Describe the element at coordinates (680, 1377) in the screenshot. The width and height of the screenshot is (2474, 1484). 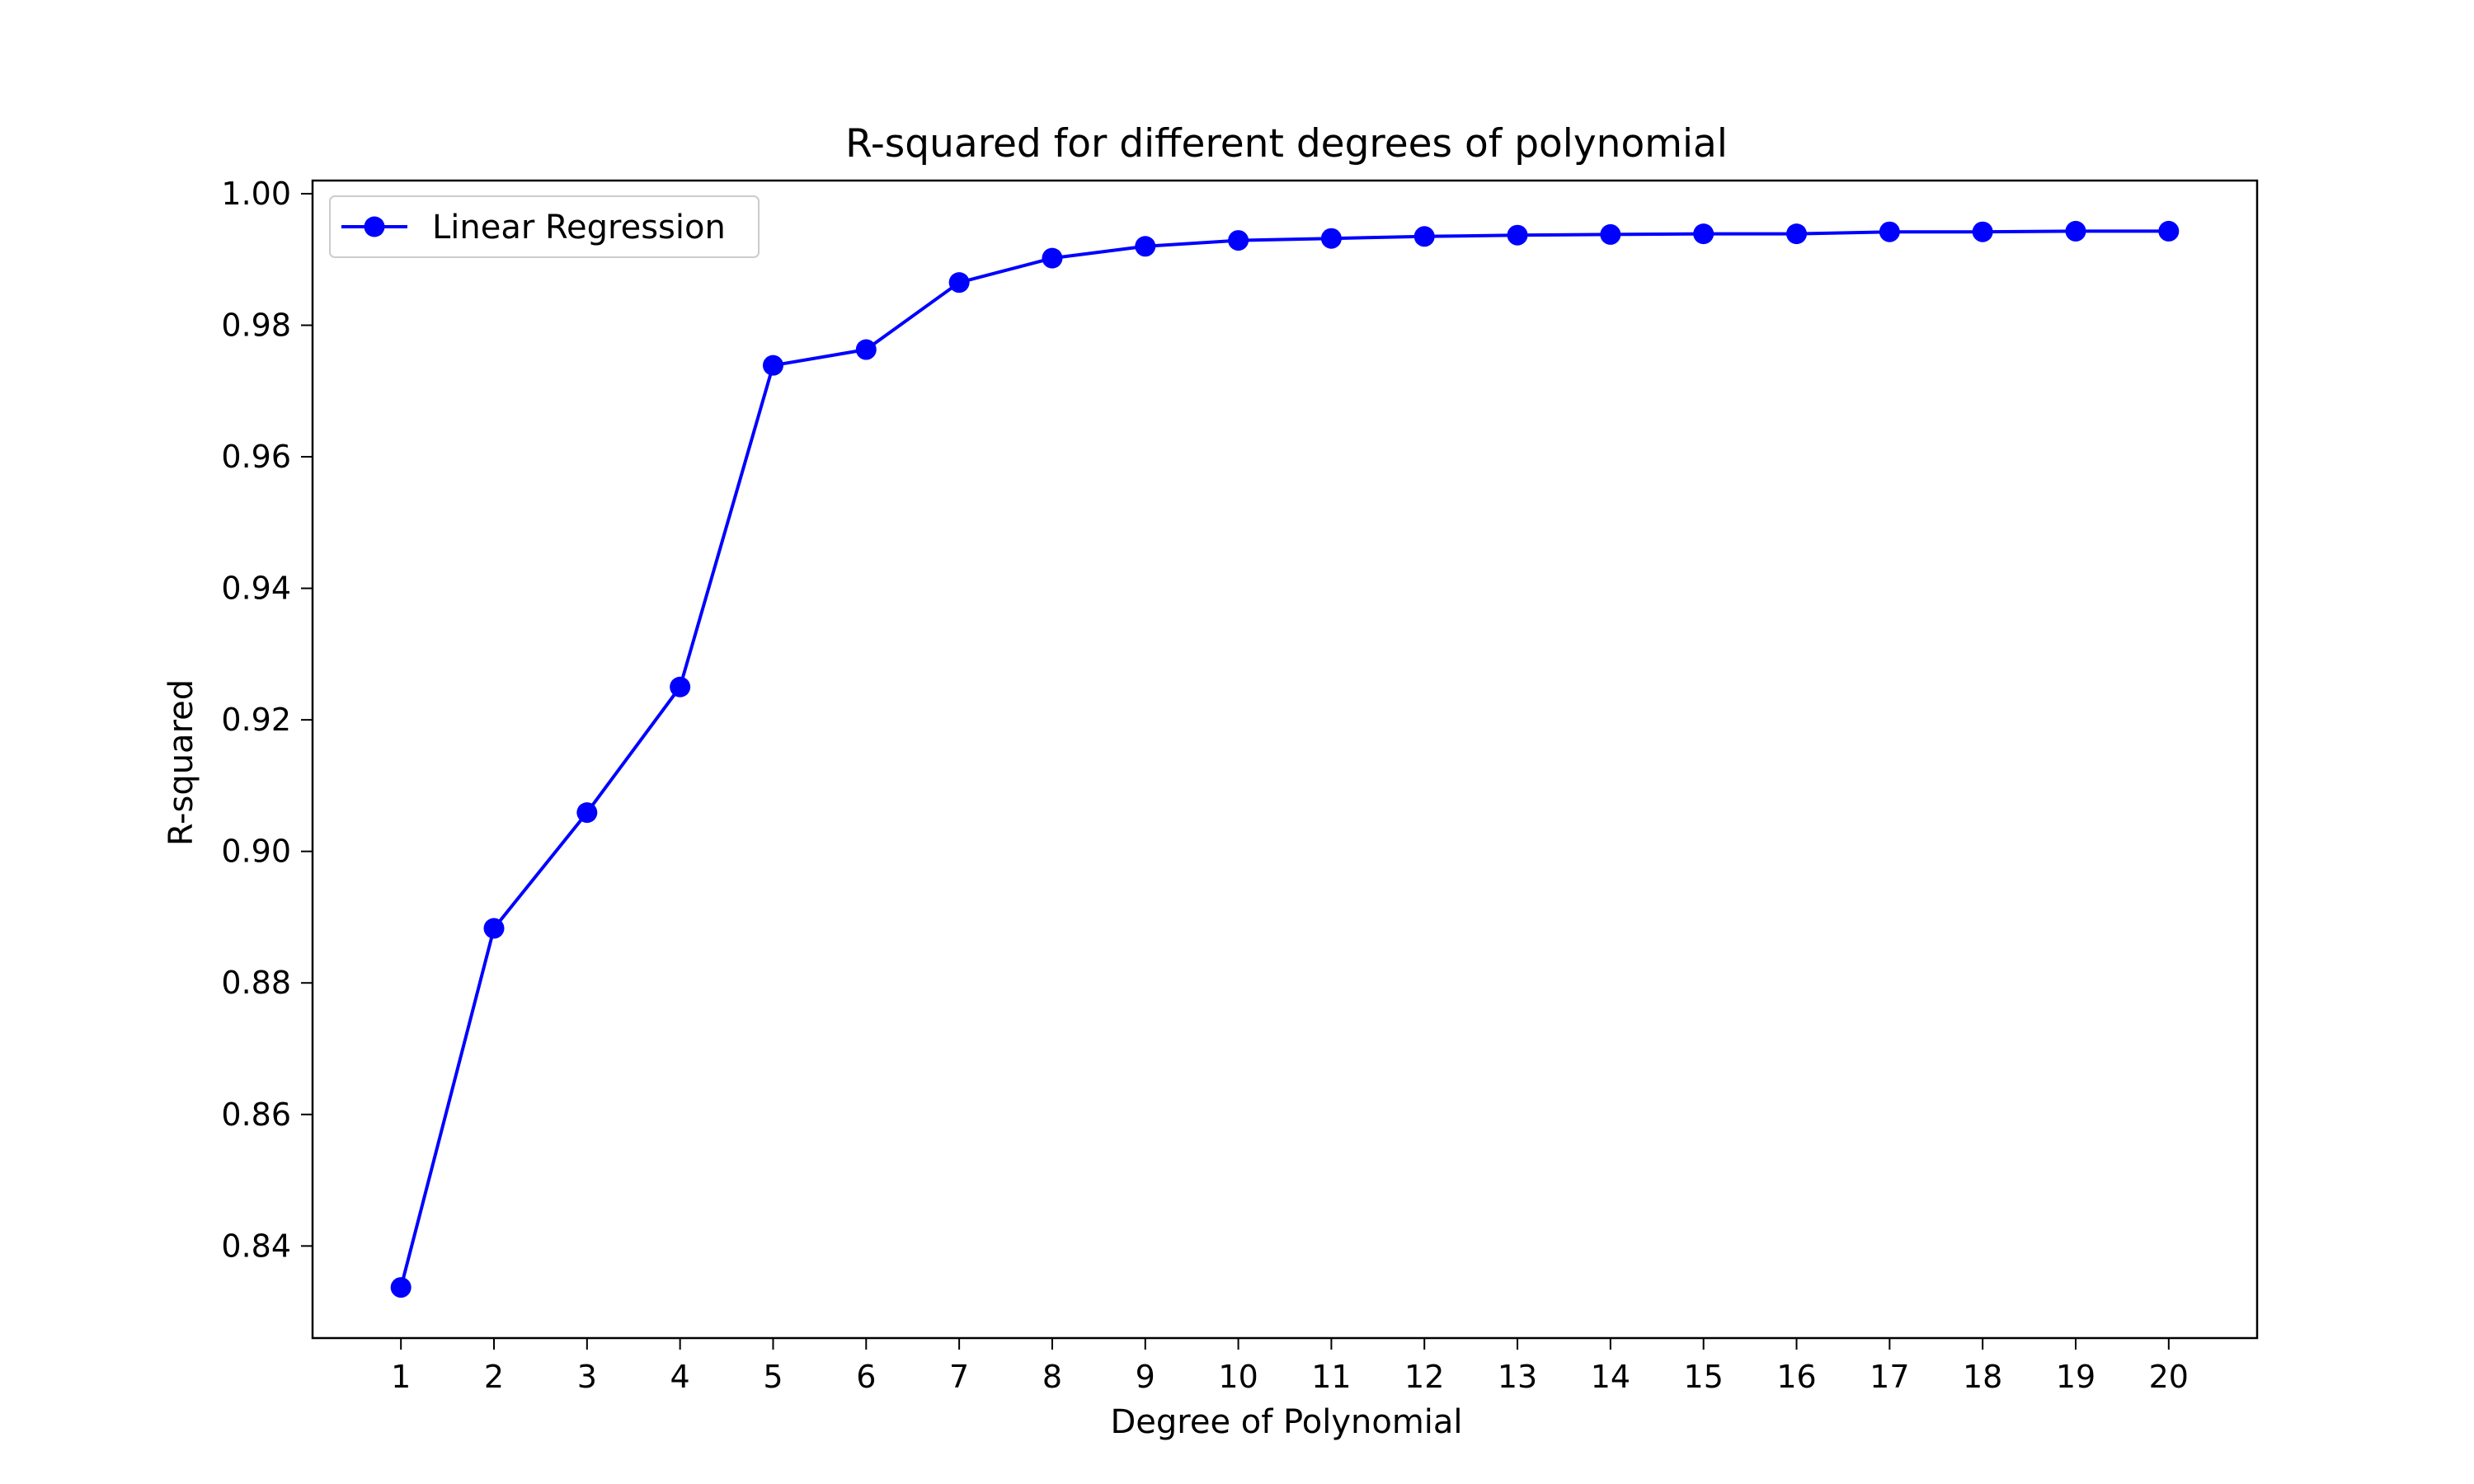
I see `x-tick-label: 4` at that location.